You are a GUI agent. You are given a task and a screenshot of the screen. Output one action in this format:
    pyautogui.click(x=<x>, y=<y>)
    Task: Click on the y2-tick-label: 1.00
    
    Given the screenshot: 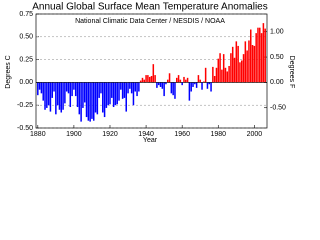 What is the action you would take?
    pyautogui.click(x=277, y=32)
    